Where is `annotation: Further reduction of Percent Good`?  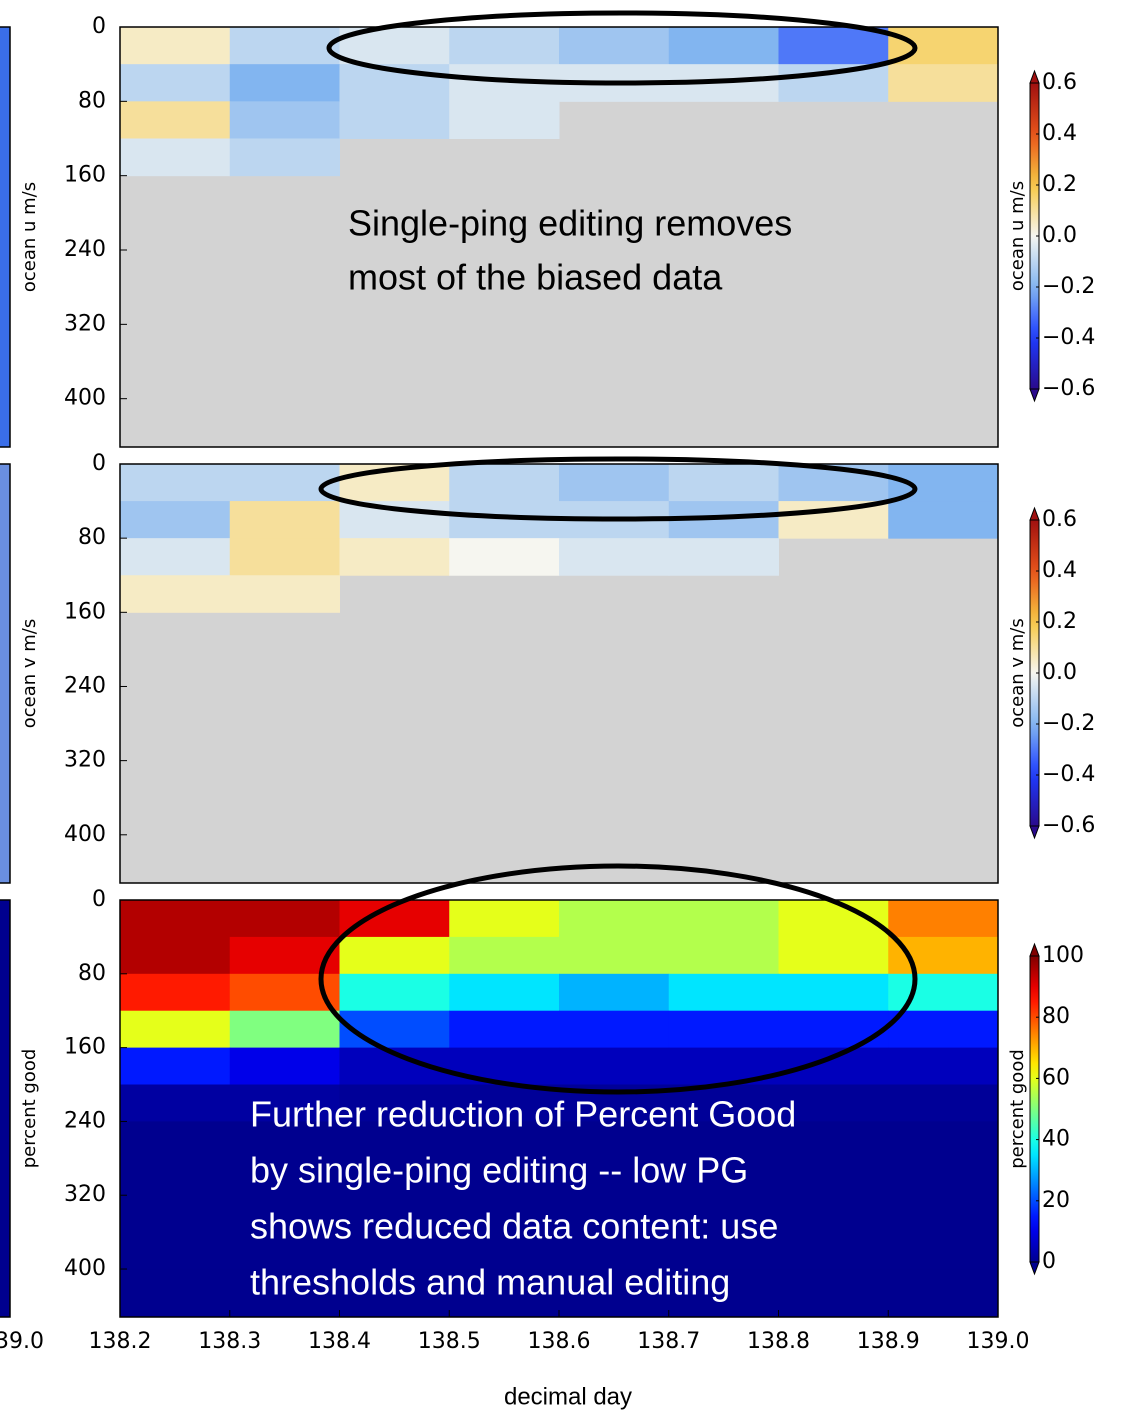
annotation: Further reduction of Percent Good is located at coordinates (523, 1114).